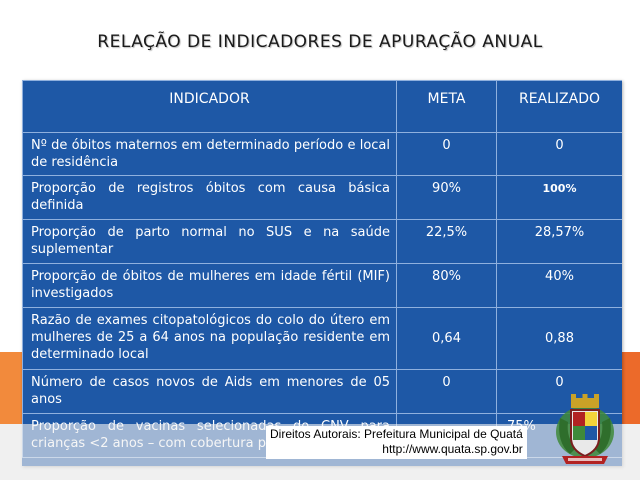 This screenshot has width=640, height=480. I want to click on realizado-cell: 0,88, so click(559, 338).